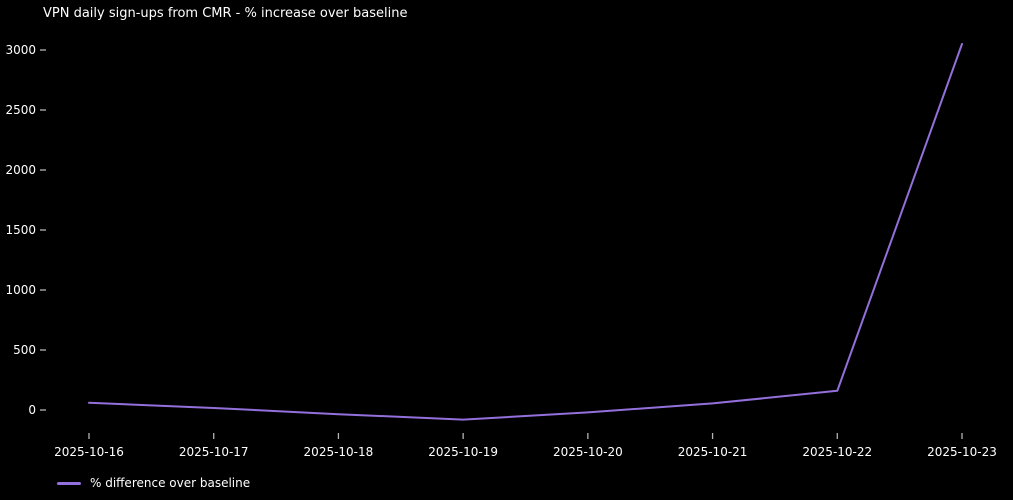 Image resolution: width=1013 pixels, height=500 pixels. I want to click on y-tick-label: 500, so click(24, 350).